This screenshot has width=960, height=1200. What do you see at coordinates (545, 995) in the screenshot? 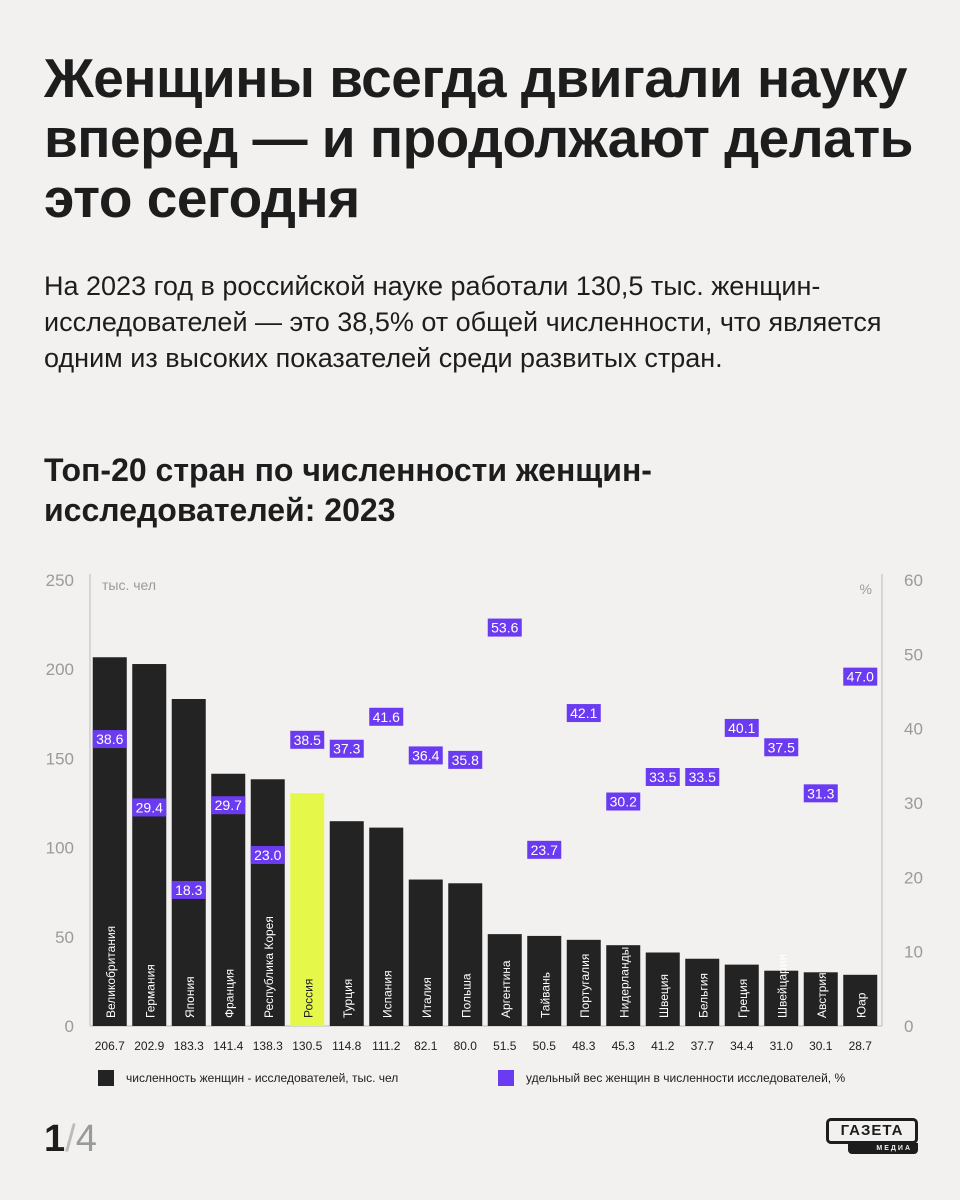
I see `category-label: Тайвань` at bounding box center [545, 995].